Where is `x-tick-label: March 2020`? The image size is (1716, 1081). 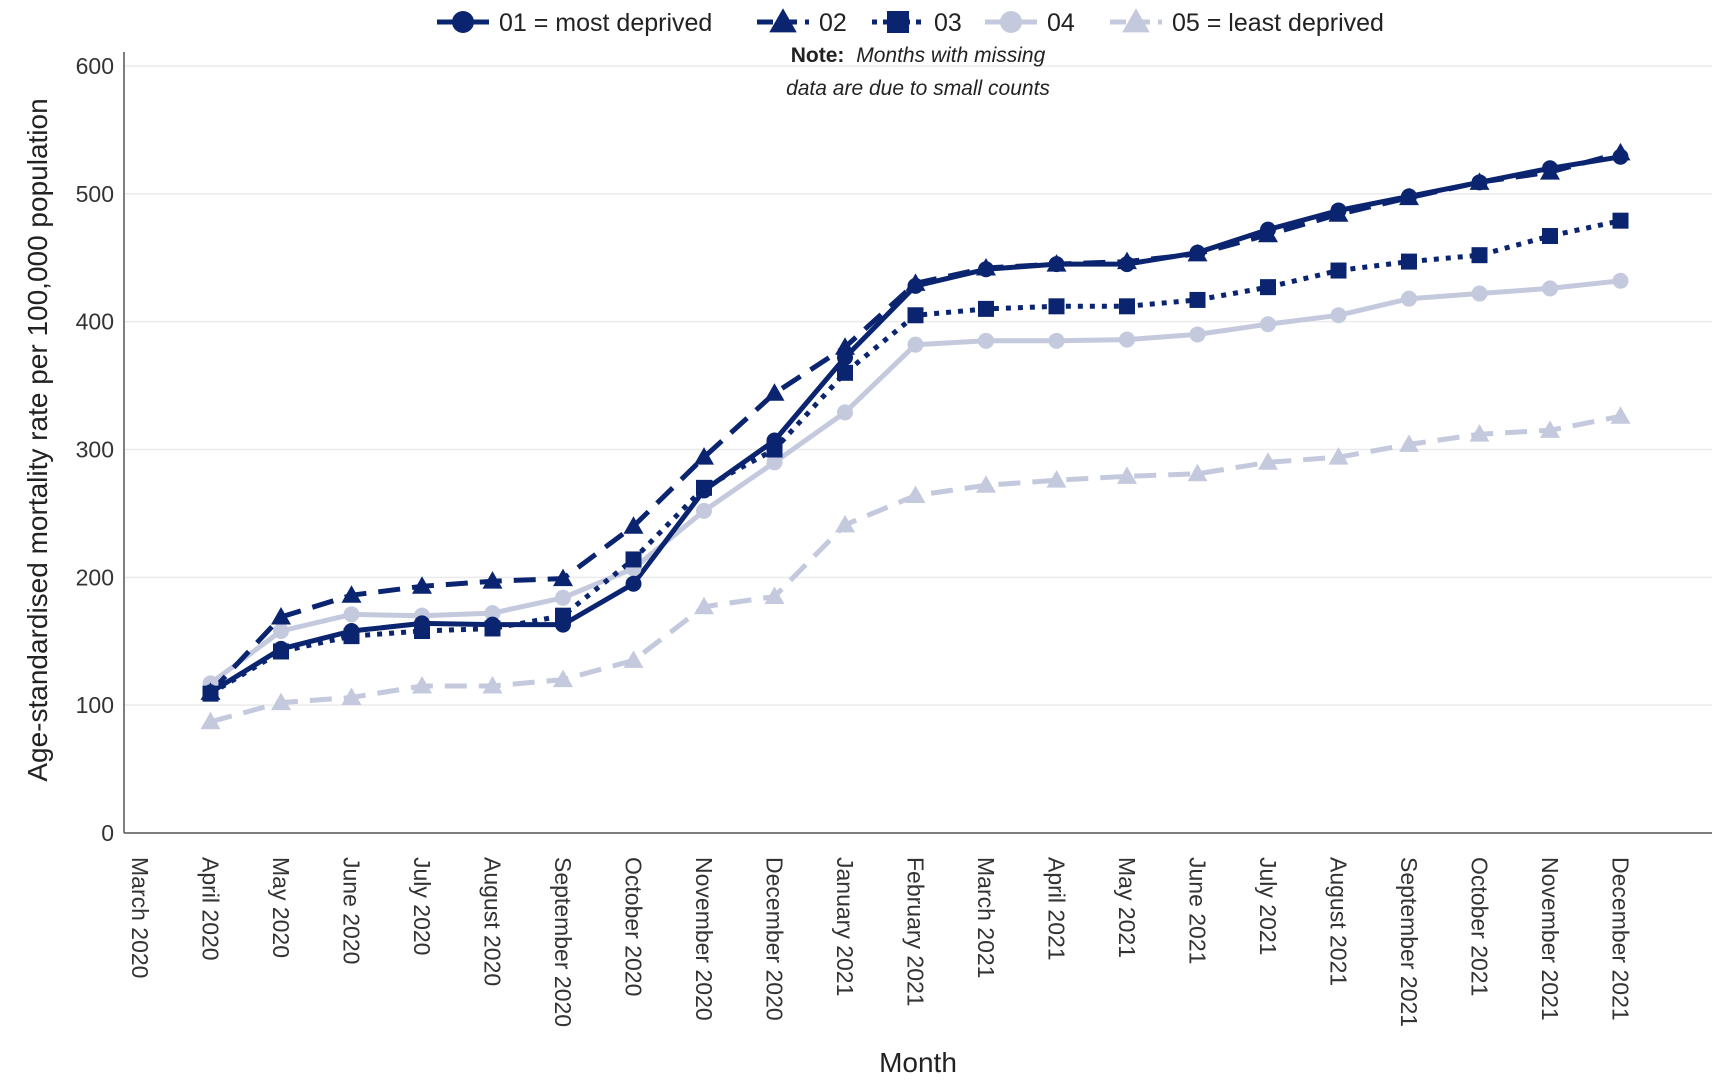
x-tick-label: March 2020 is located at coordinates (140, 917).